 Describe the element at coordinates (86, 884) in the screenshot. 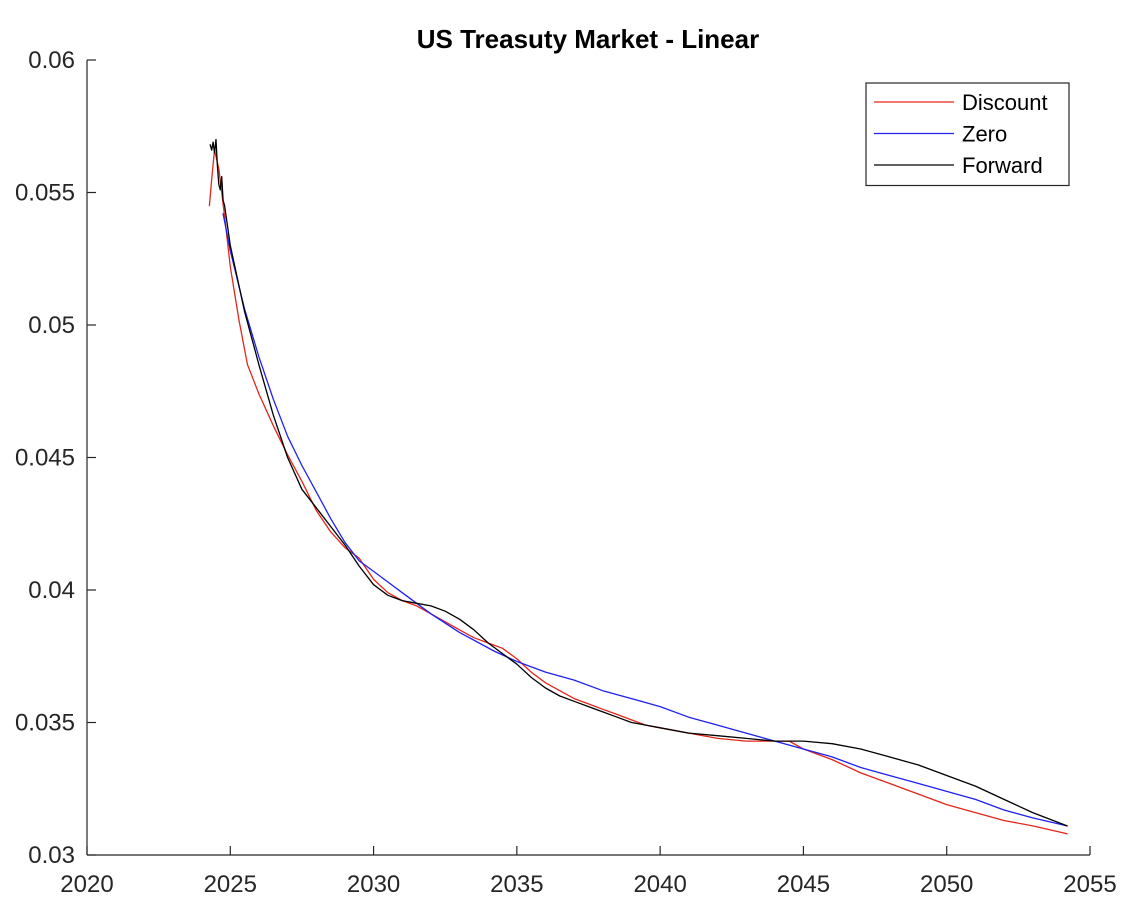

I see `x-tick-label: 2020` at that location.